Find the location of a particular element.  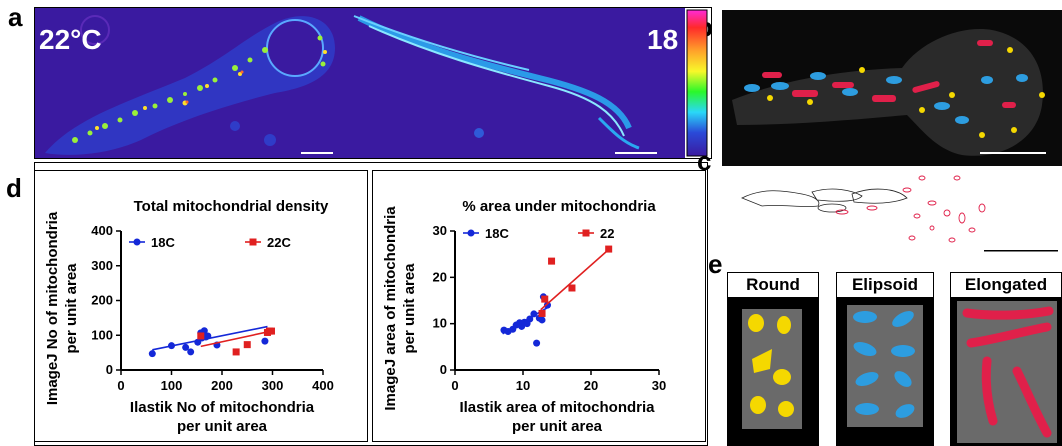

elipsoid-mitochondria is located at coordinates (885, 366).